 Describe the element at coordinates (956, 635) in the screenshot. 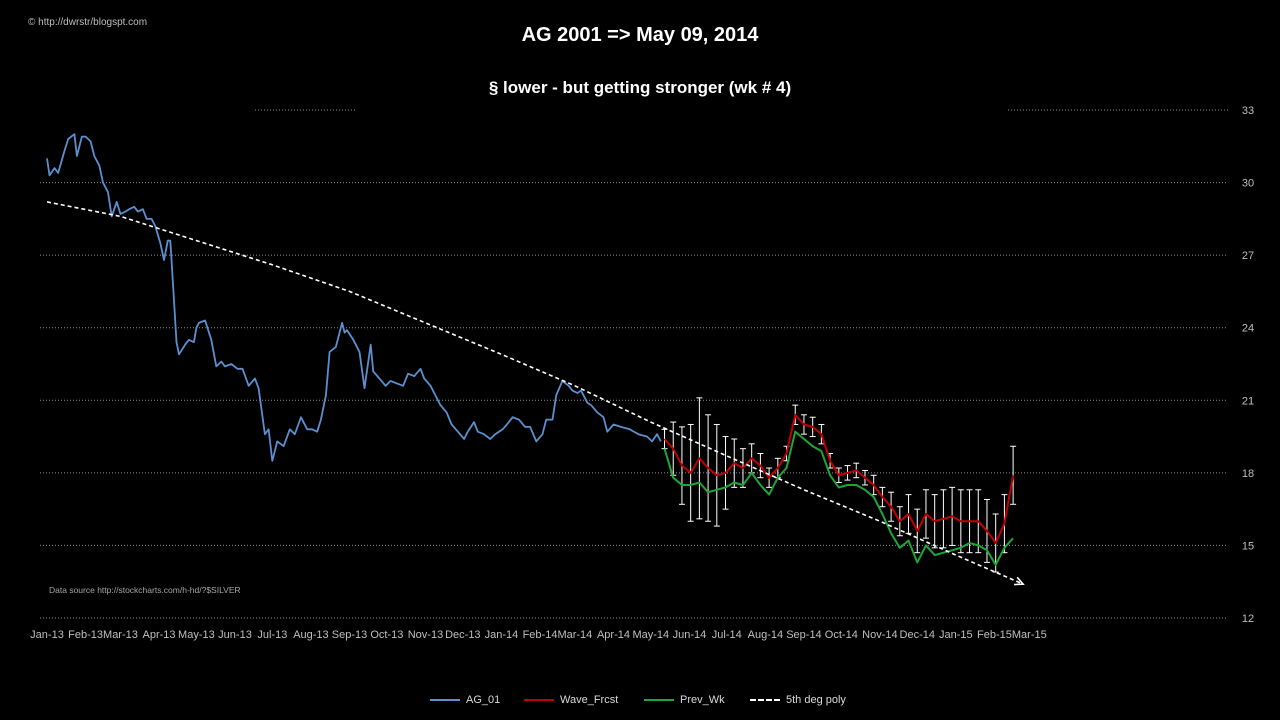

I see `x-tick-label: Jan-15` at that location.